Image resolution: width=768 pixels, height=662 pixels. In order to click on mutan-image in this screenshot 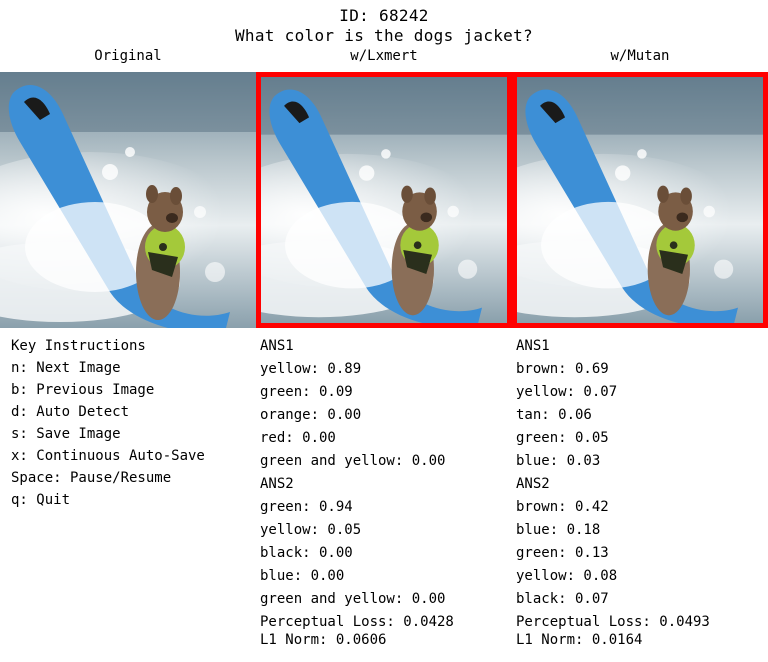, I will do `click(640, 200)`.